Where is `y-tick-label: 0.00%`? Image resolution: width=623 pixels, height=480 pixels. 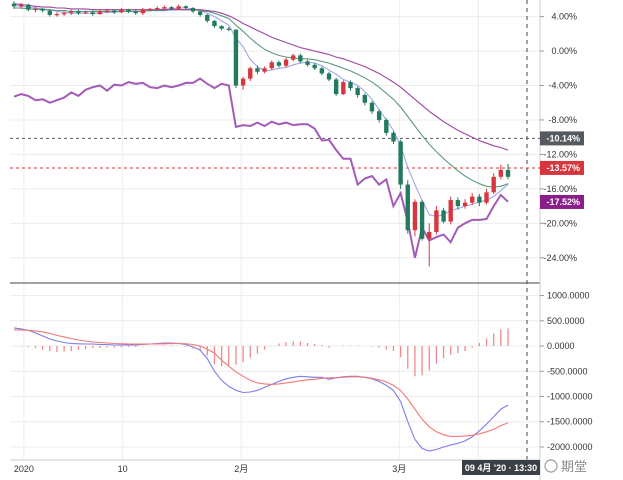 y-tick-label: 0.00% is located at coordinates (564, 51).